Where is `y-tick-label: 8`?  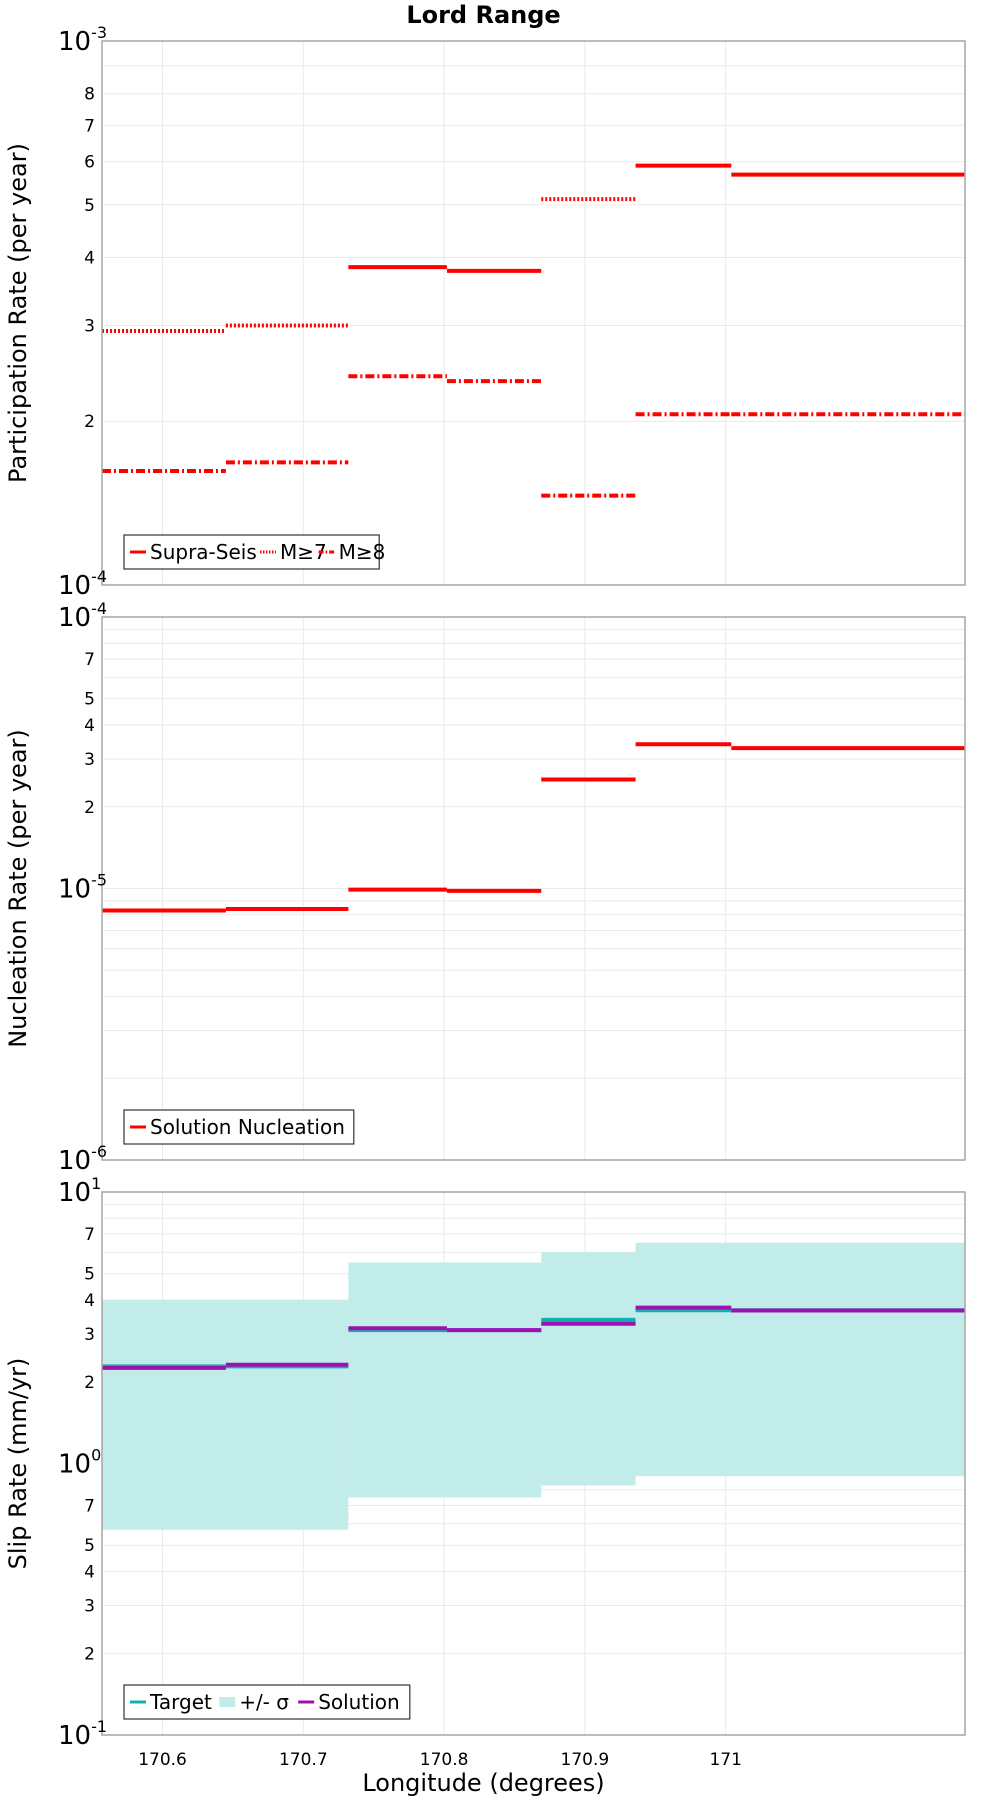
y-tick-label: 8 is located at coordinates (89, 95).